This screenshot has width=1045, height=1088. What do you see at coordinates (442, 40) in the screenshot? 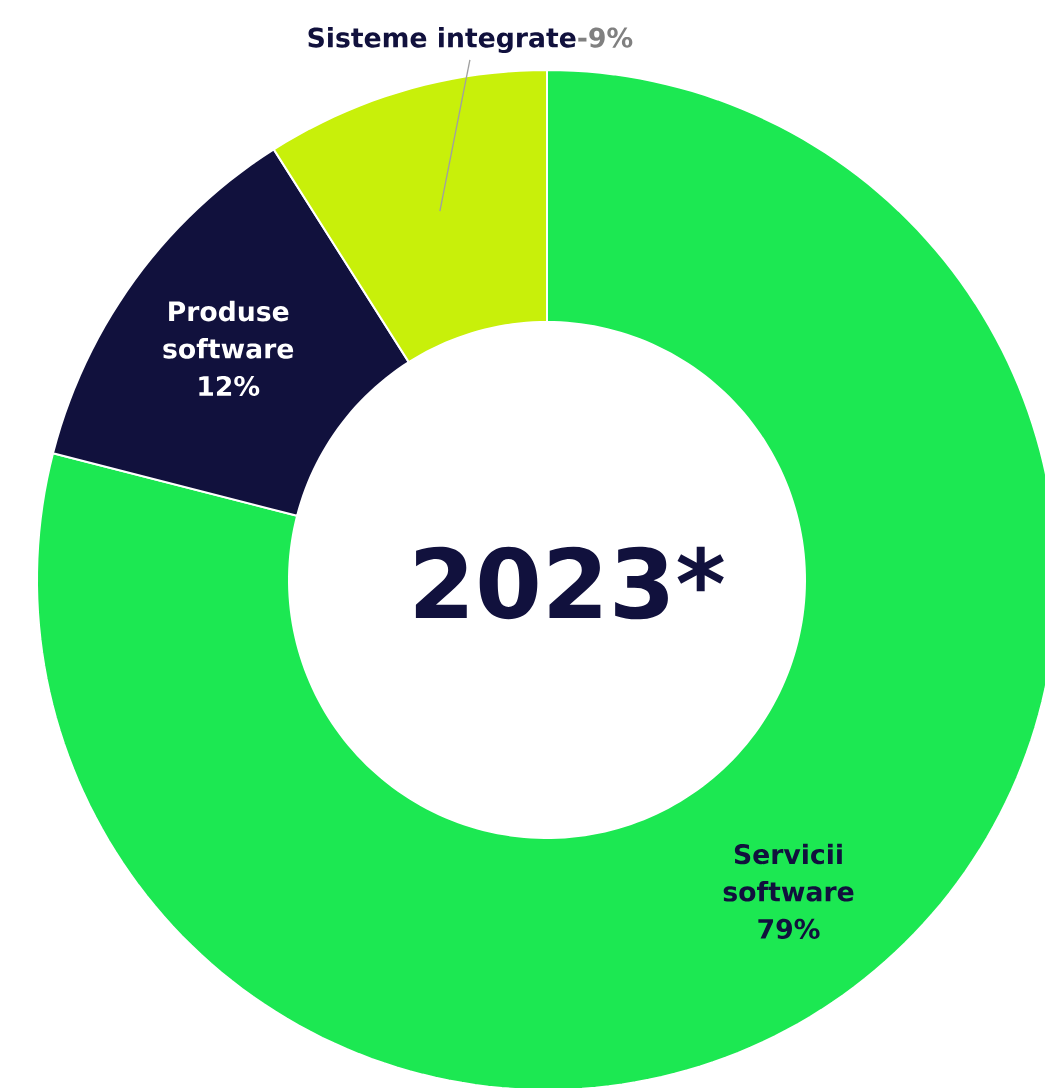
I see `slice-label: Sisteme integrate` at bounding box center [442, 40].